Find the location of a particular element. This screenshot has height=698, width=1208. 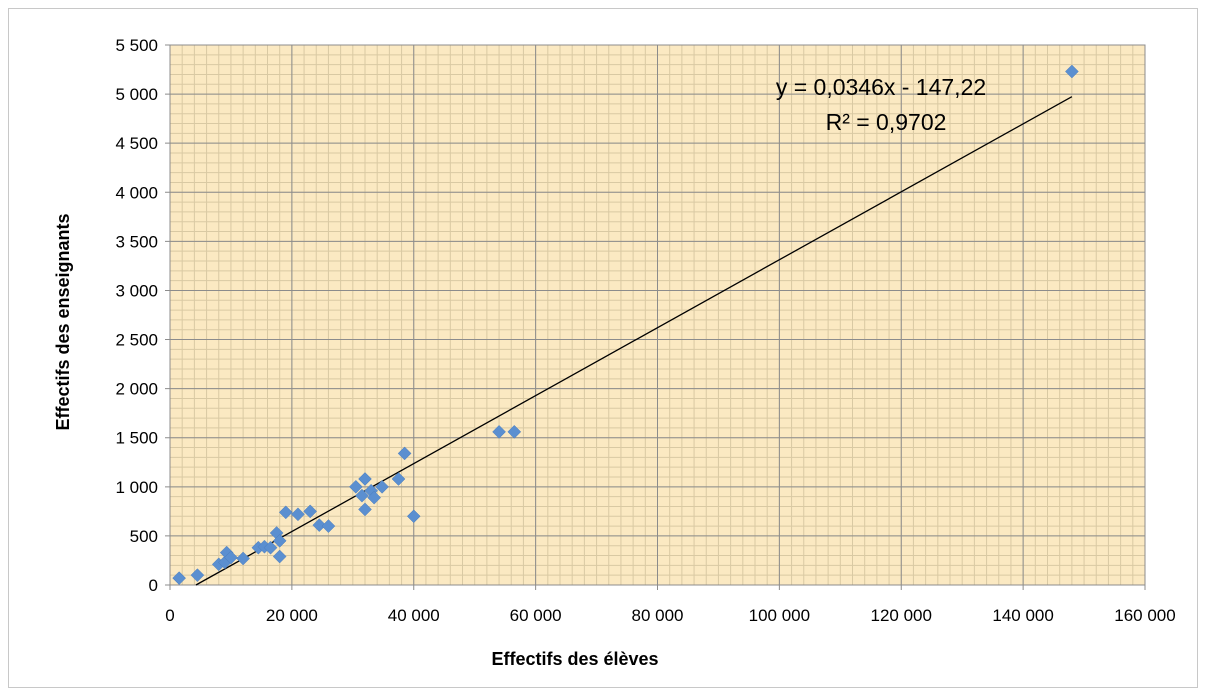

y-tick-label: 5 000 is located at coordinates (136, 94).